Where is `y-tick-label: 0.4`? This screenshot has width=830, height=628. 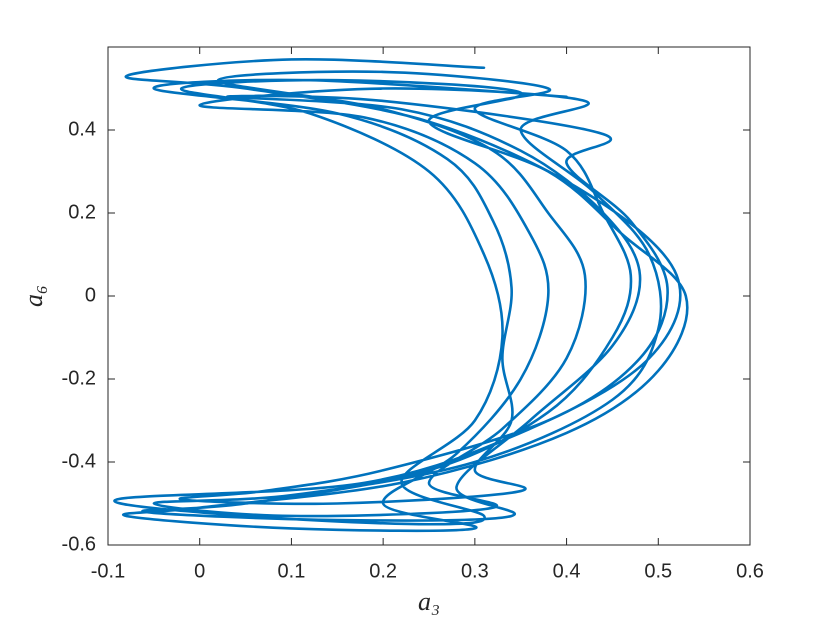
y-tick-label: 0.4 is located at coordinates (82, 129).